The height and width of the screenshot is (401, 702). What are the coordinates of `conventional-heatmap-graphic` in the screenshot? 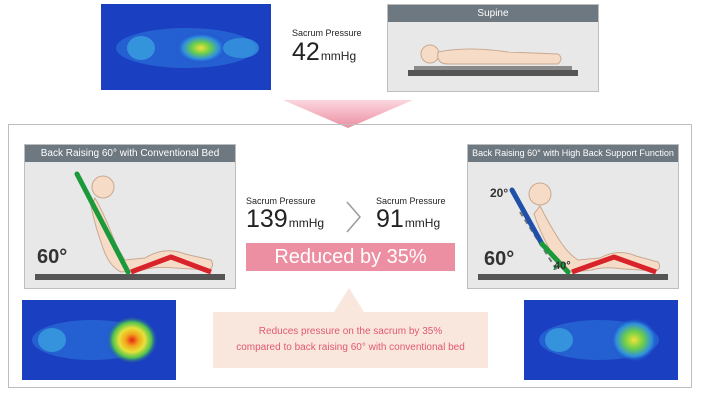 It's located at (99, 340).